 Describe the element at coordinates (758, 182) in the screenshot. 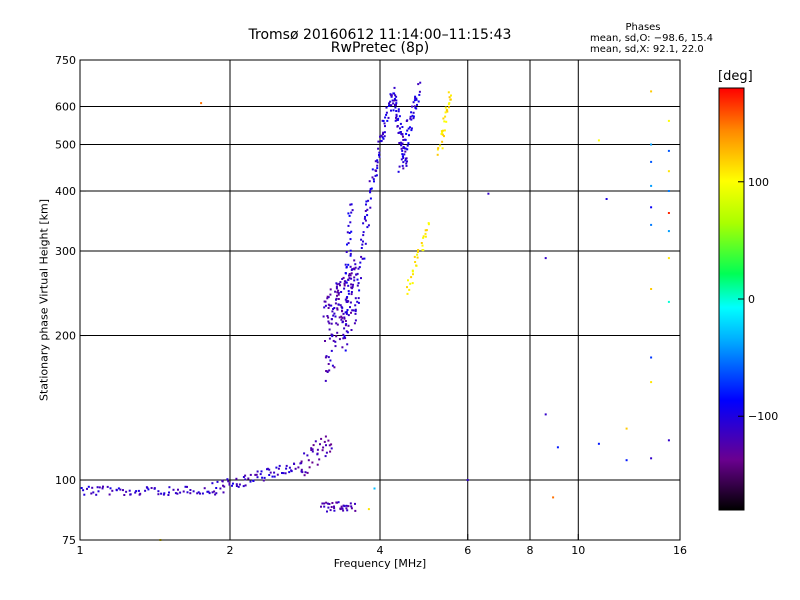

I see `colorbar-tick-label: 100` at that location.